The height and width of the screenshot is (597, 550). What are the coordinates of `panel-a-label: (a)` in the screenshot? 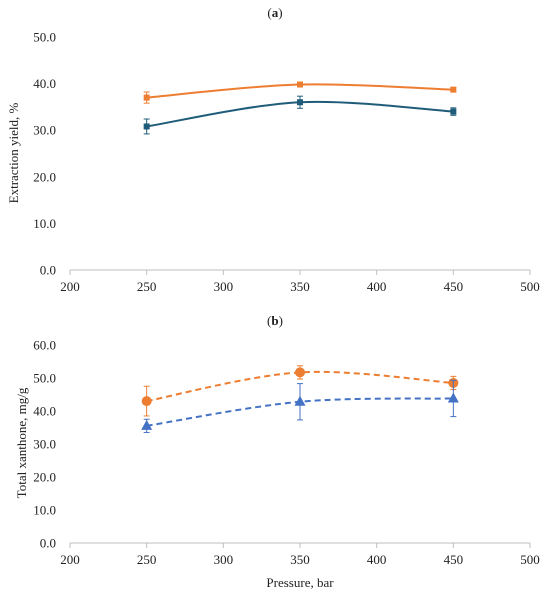 It's located at (274, 12).